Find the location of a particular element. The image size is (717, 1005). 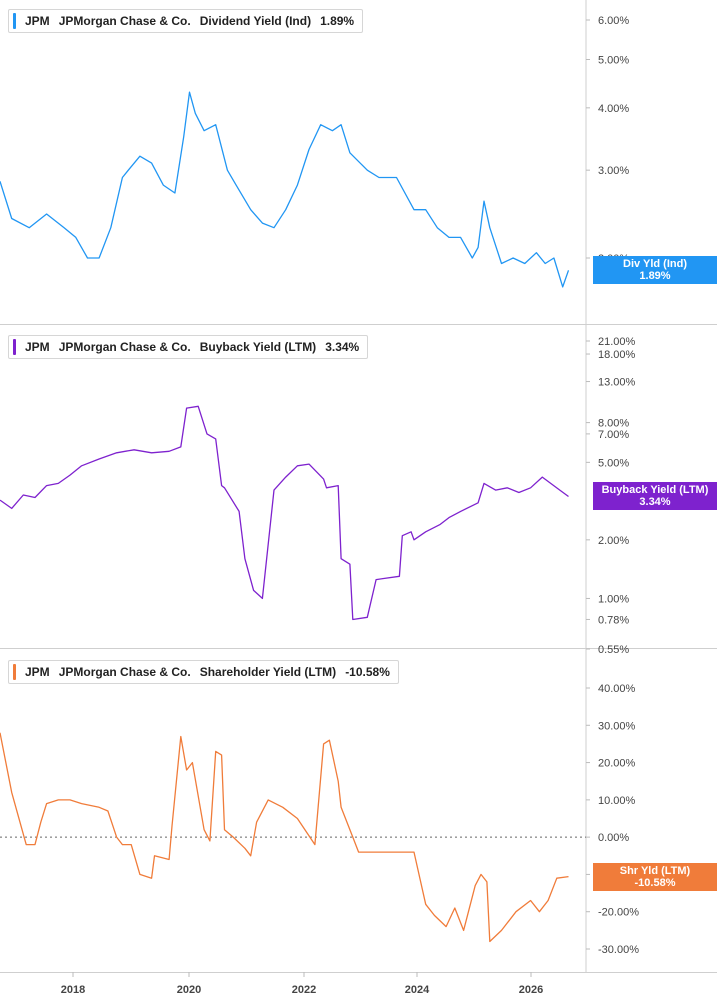

last-value-tag-dividend: Div Yld (Ind) 1.89% is located at coordinates (655, 270).